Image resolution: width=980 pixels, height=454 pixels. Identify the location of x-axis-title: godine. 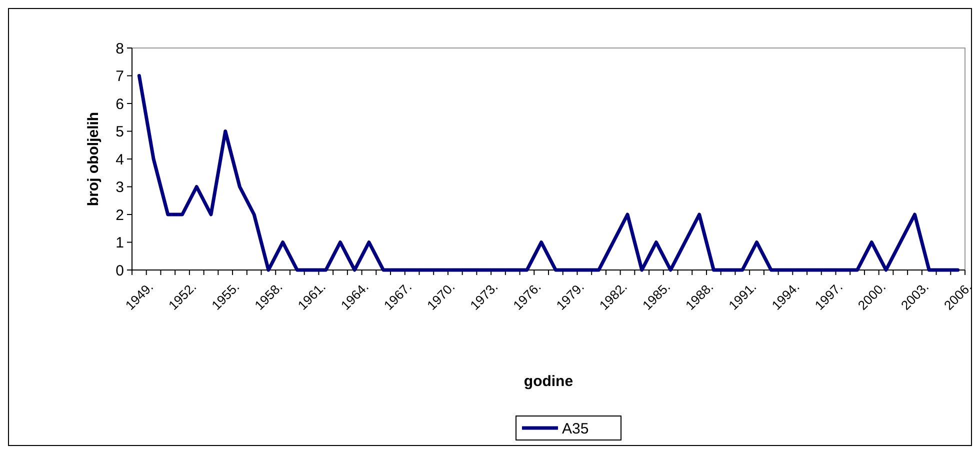
(549, 381).